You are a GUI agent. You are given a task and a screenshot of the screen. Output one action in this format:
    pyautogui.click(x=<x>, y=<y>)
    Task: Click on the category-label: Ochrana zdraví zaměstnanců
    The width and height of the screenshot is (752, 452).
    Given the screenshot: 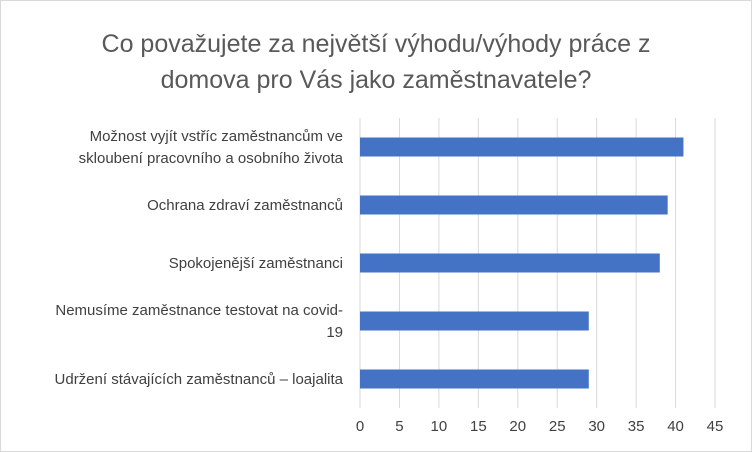 What is the action you would take?
    pyautogui.click(x=245, y=205)
    